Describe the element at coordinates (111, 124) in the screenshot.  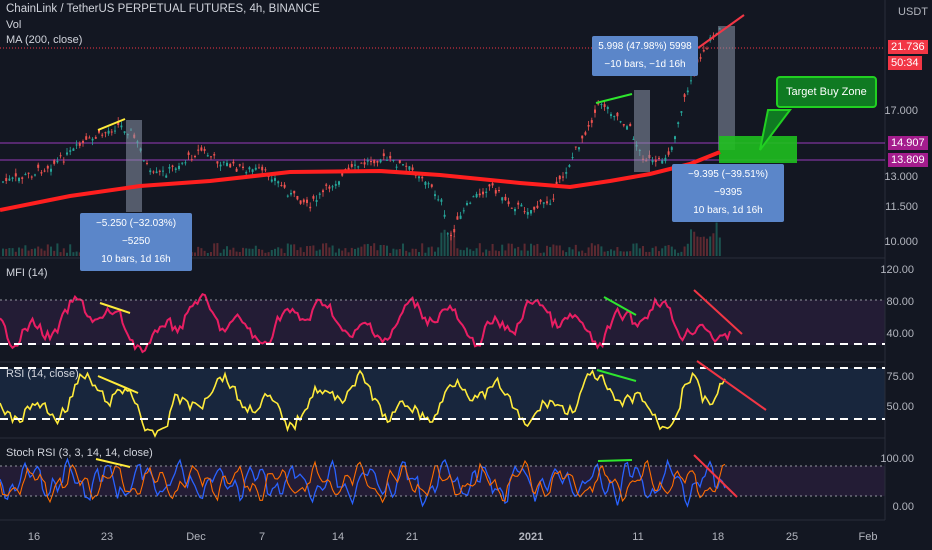
I see `trend-line-yellow-price` at that location.